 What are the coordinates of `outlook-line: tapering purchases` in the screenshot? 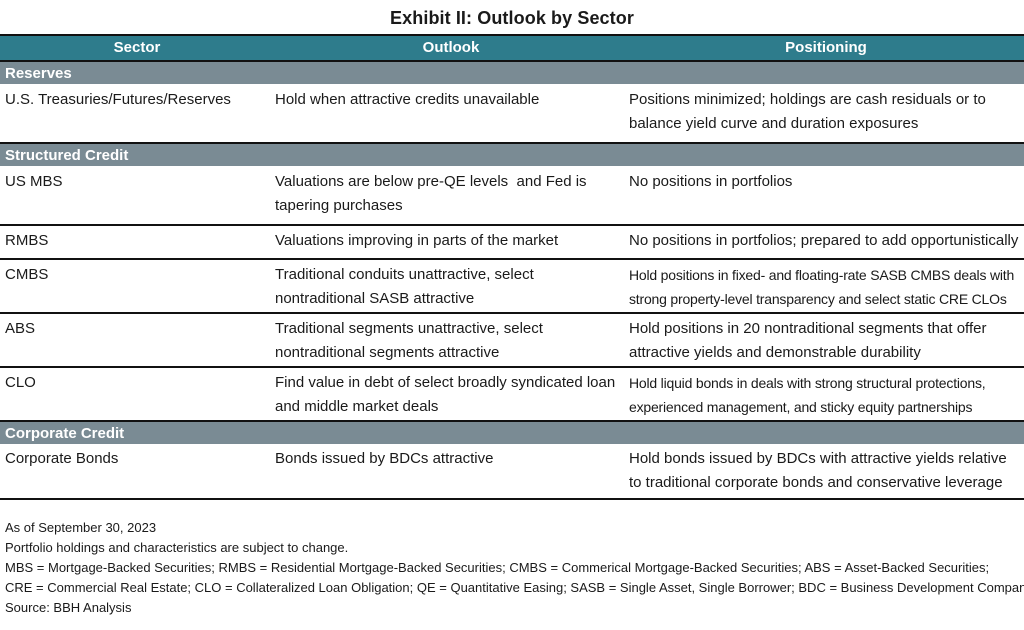 It's located at (339, 205).